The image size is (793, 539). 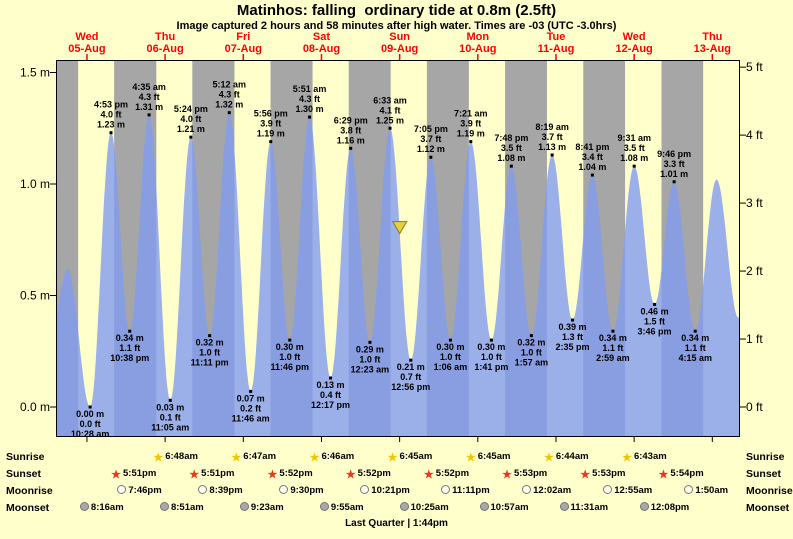 I want to click on axis-label-ft: 5 ft, so click(x=754, y=67).